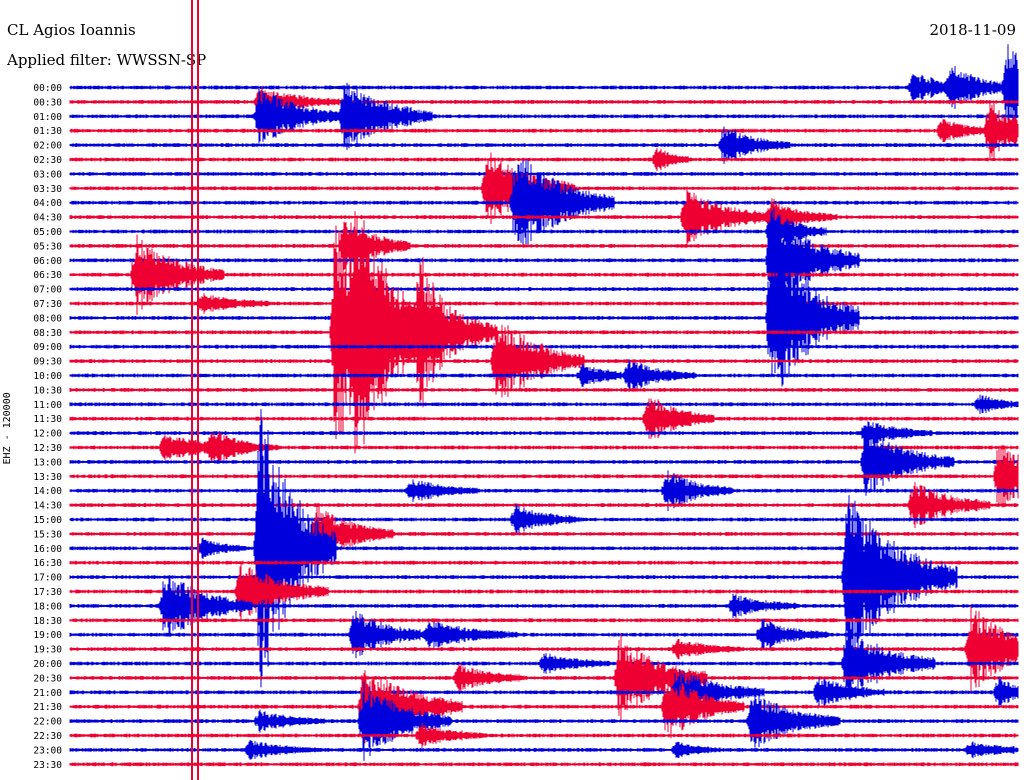 Image resolution: width=1024 pixels, height=780 pixels. I want to click on time-tick-label: 09:00, so click(47, 347).